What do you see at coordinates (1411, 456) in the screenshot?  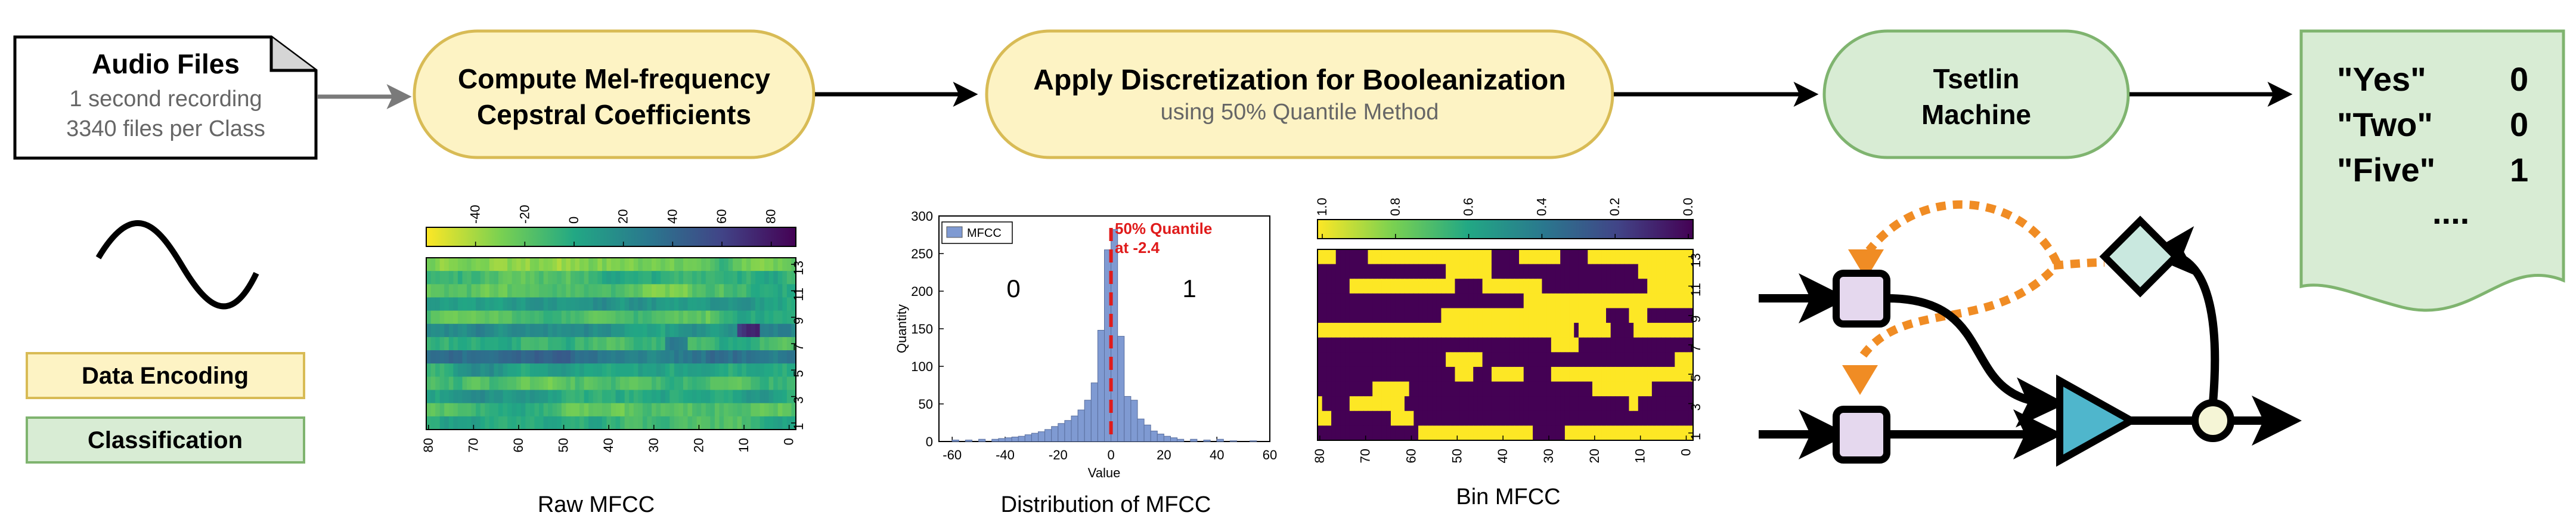 I see `heatmap-x-tick-label: 60` at bounding box center [1411, 456].